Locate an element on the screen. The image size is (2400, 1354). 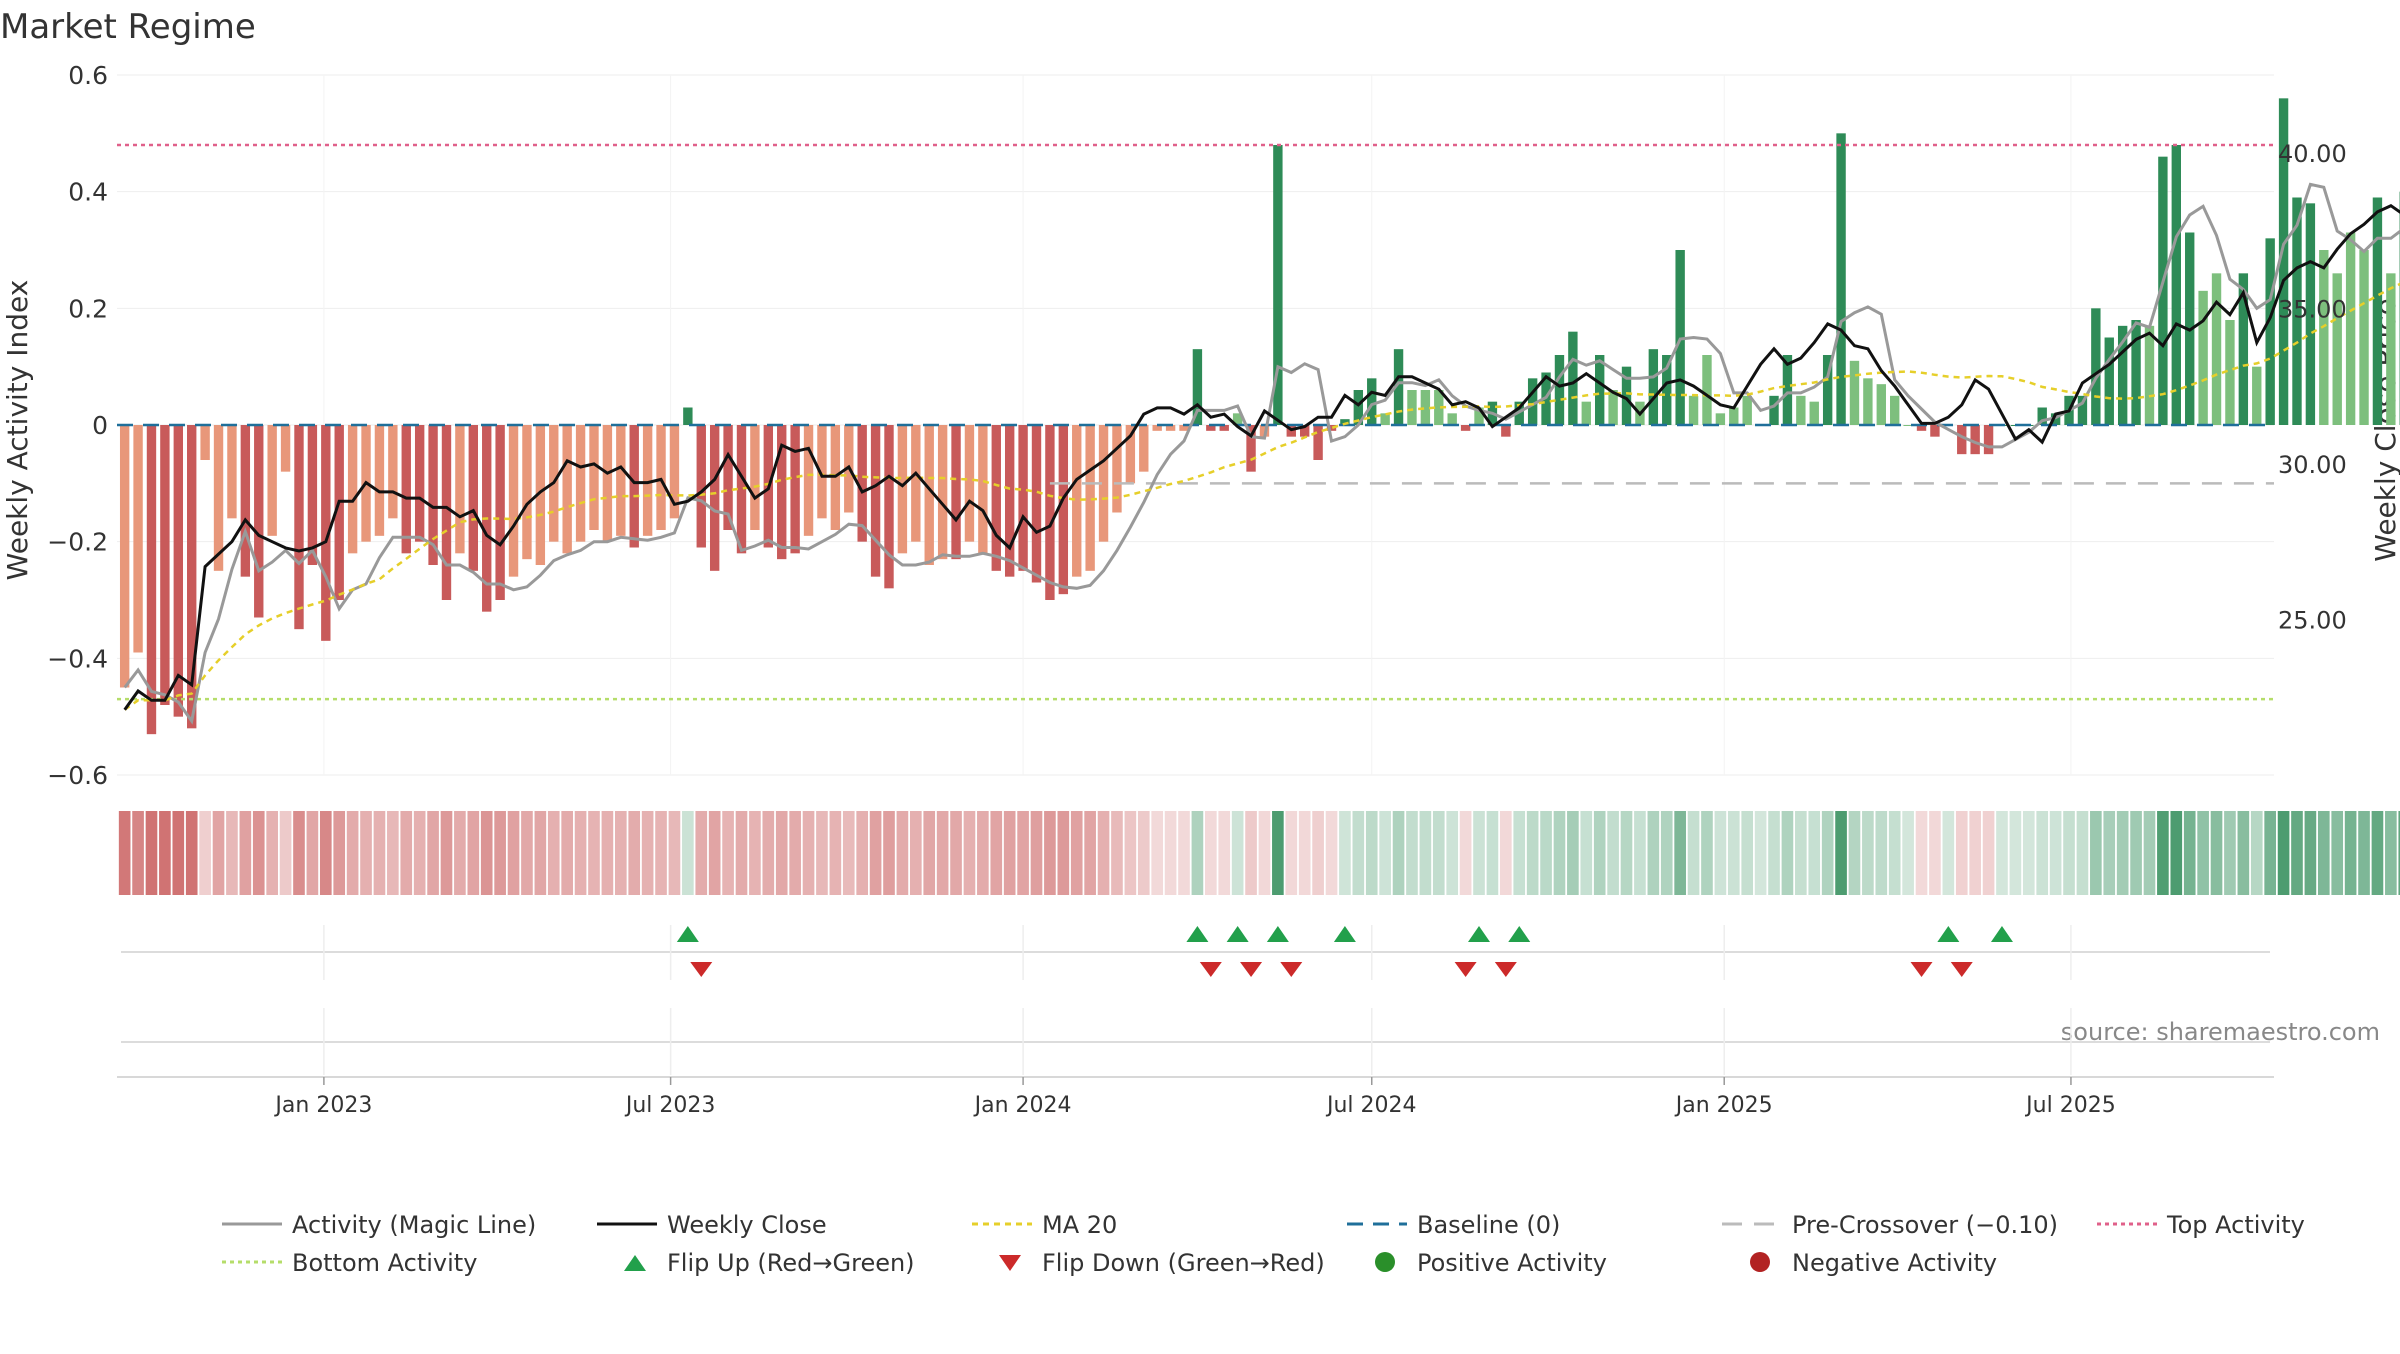
legend-item-magic: Activity (Magic Line) is located at coordinates (379, 1225).